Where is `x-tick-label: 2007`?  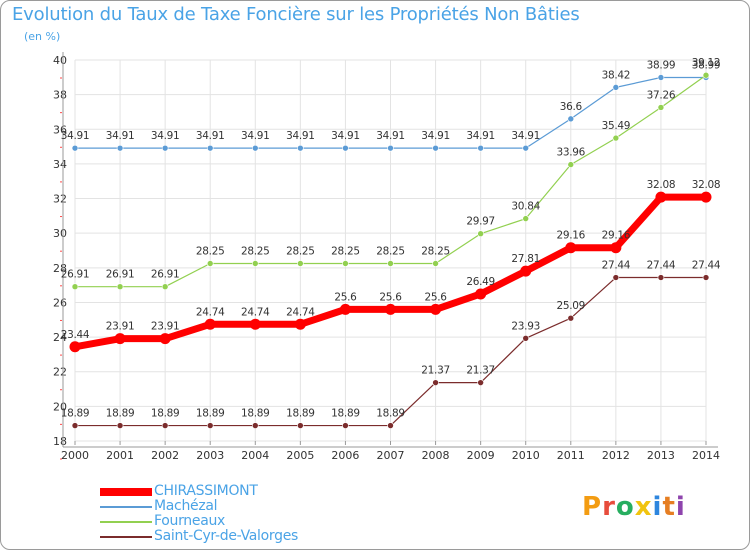
x-tick-label: 2007 is located at coordinates (391, 455).